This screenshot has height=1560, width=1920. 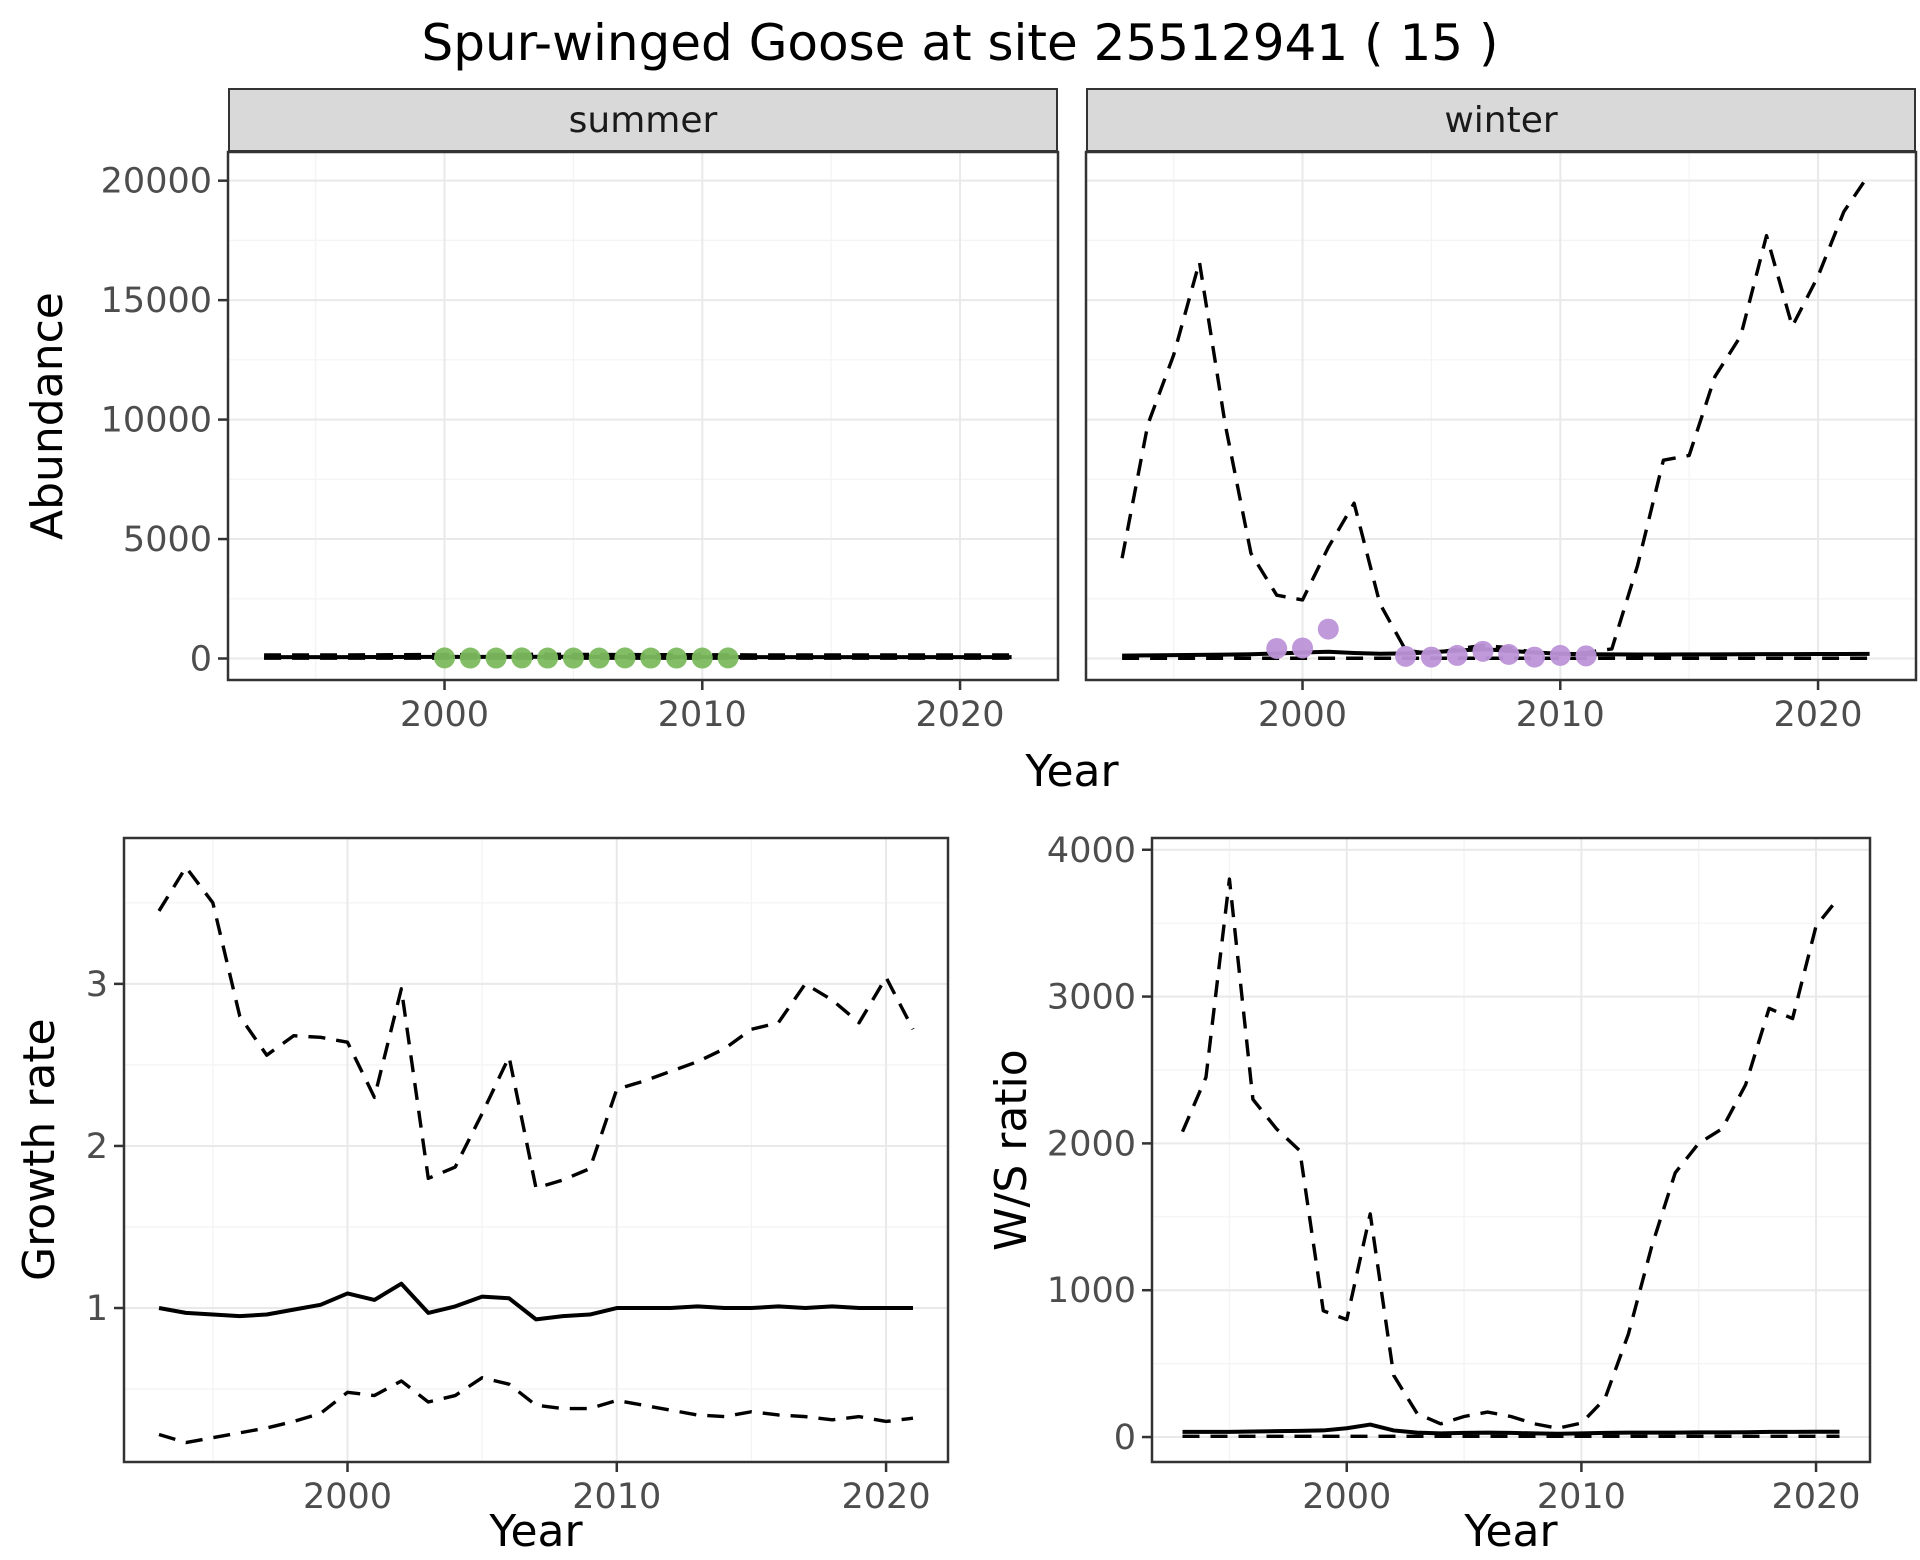 What do you see at coordinates (156, 421) in the screenshot?
I see `svg-text: 10000` at bounding box center [156, 421].